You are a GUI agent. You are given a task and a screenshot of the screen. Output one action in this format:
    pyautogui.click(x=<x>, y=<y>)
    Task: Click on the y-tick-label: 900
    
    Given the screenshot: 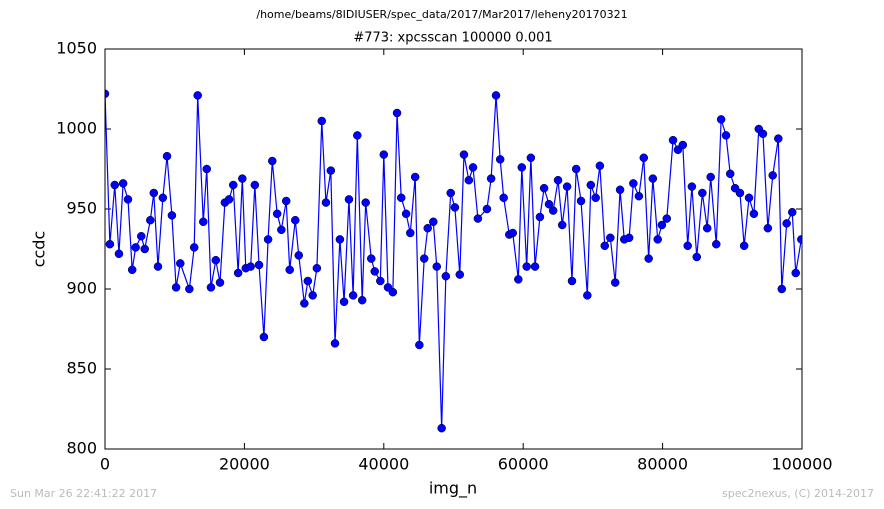 What is the action you would take?
    pyautogui.click(x=81, y=288)
    